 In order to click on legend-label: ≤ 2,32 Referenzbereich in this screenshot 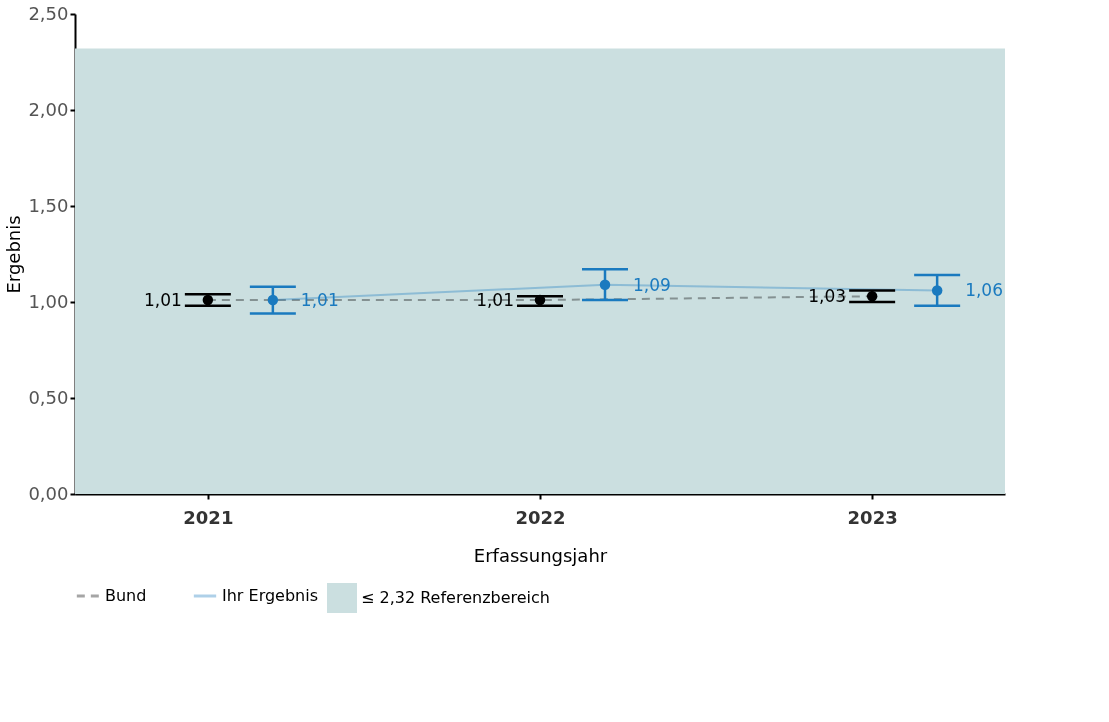, I will do `click(455, 597)`.